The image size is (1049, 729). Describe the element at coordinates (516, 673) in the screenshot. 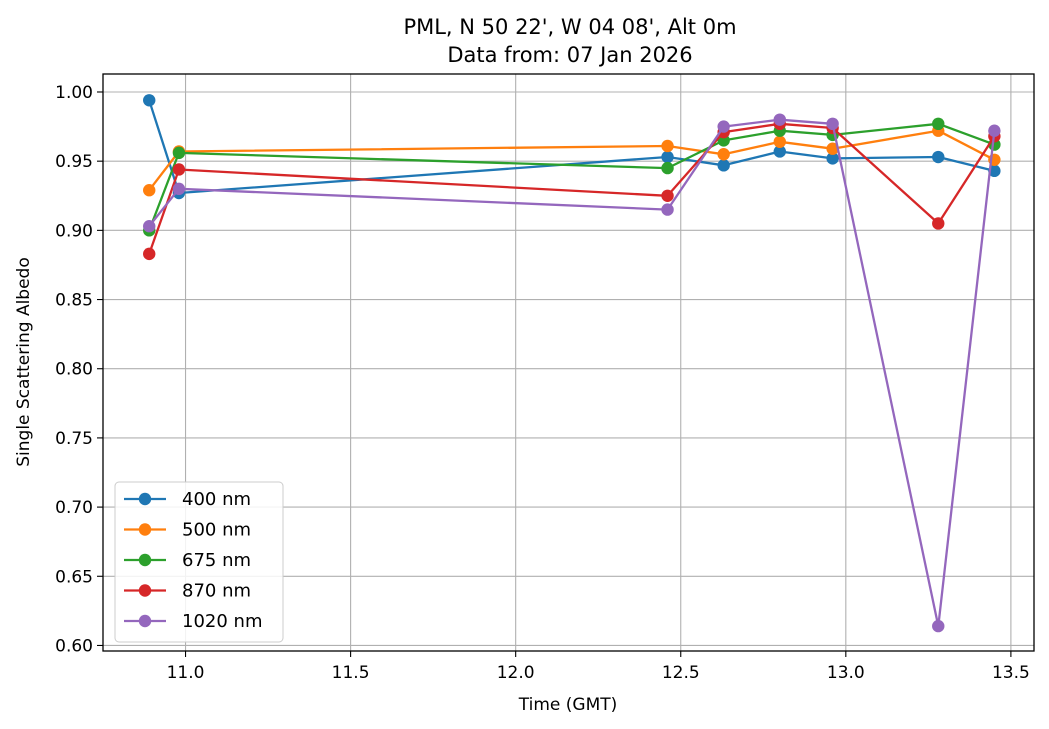

I see `x-tick-label: 12.0` at that location.